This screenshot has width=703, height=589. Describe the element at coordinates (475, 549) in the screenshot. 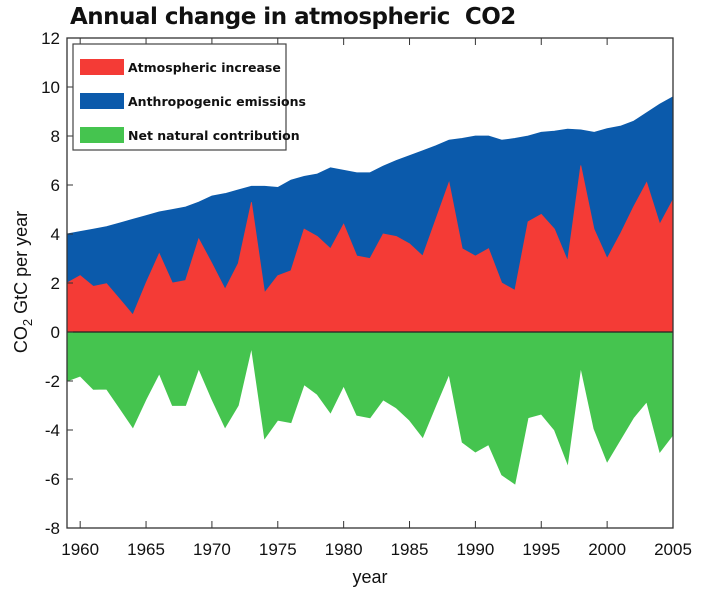

I see `x-tick-label: 1990` at that location.